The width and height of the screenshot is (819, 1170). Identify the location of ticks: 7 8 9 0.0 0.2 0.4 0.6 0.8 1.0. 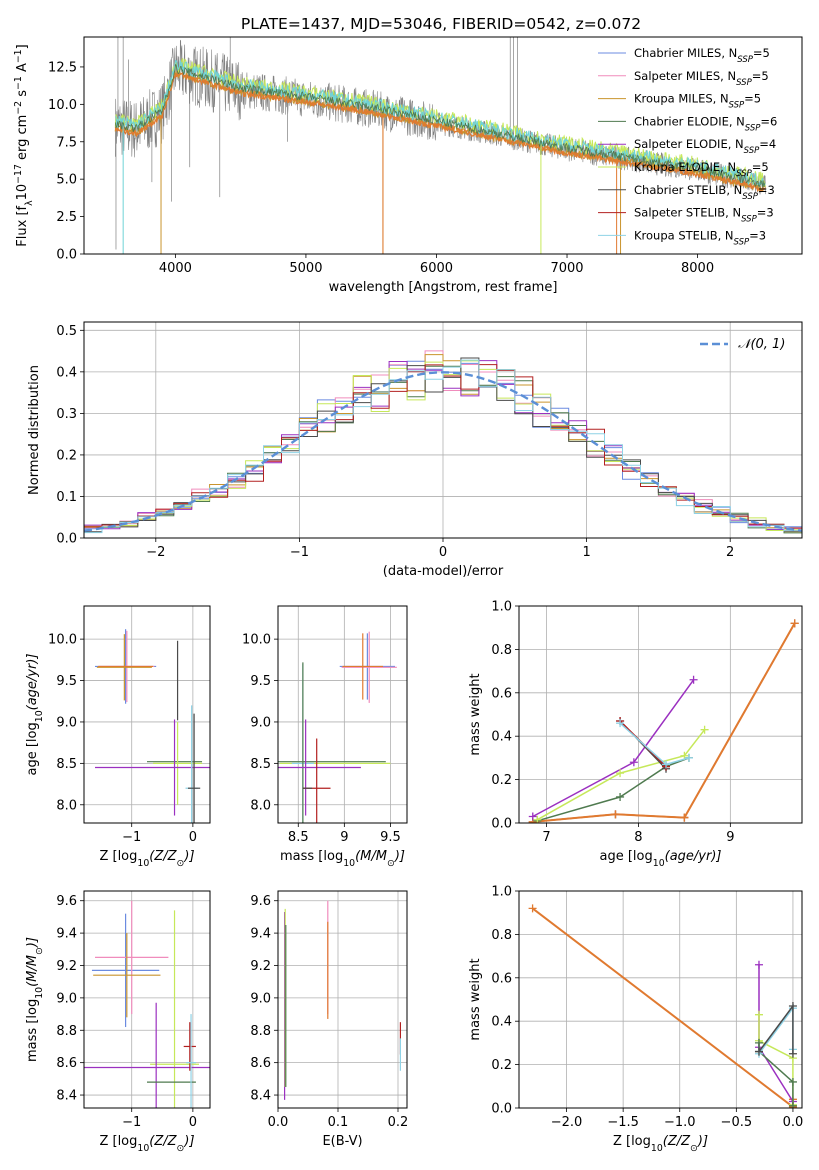
(612, 723).